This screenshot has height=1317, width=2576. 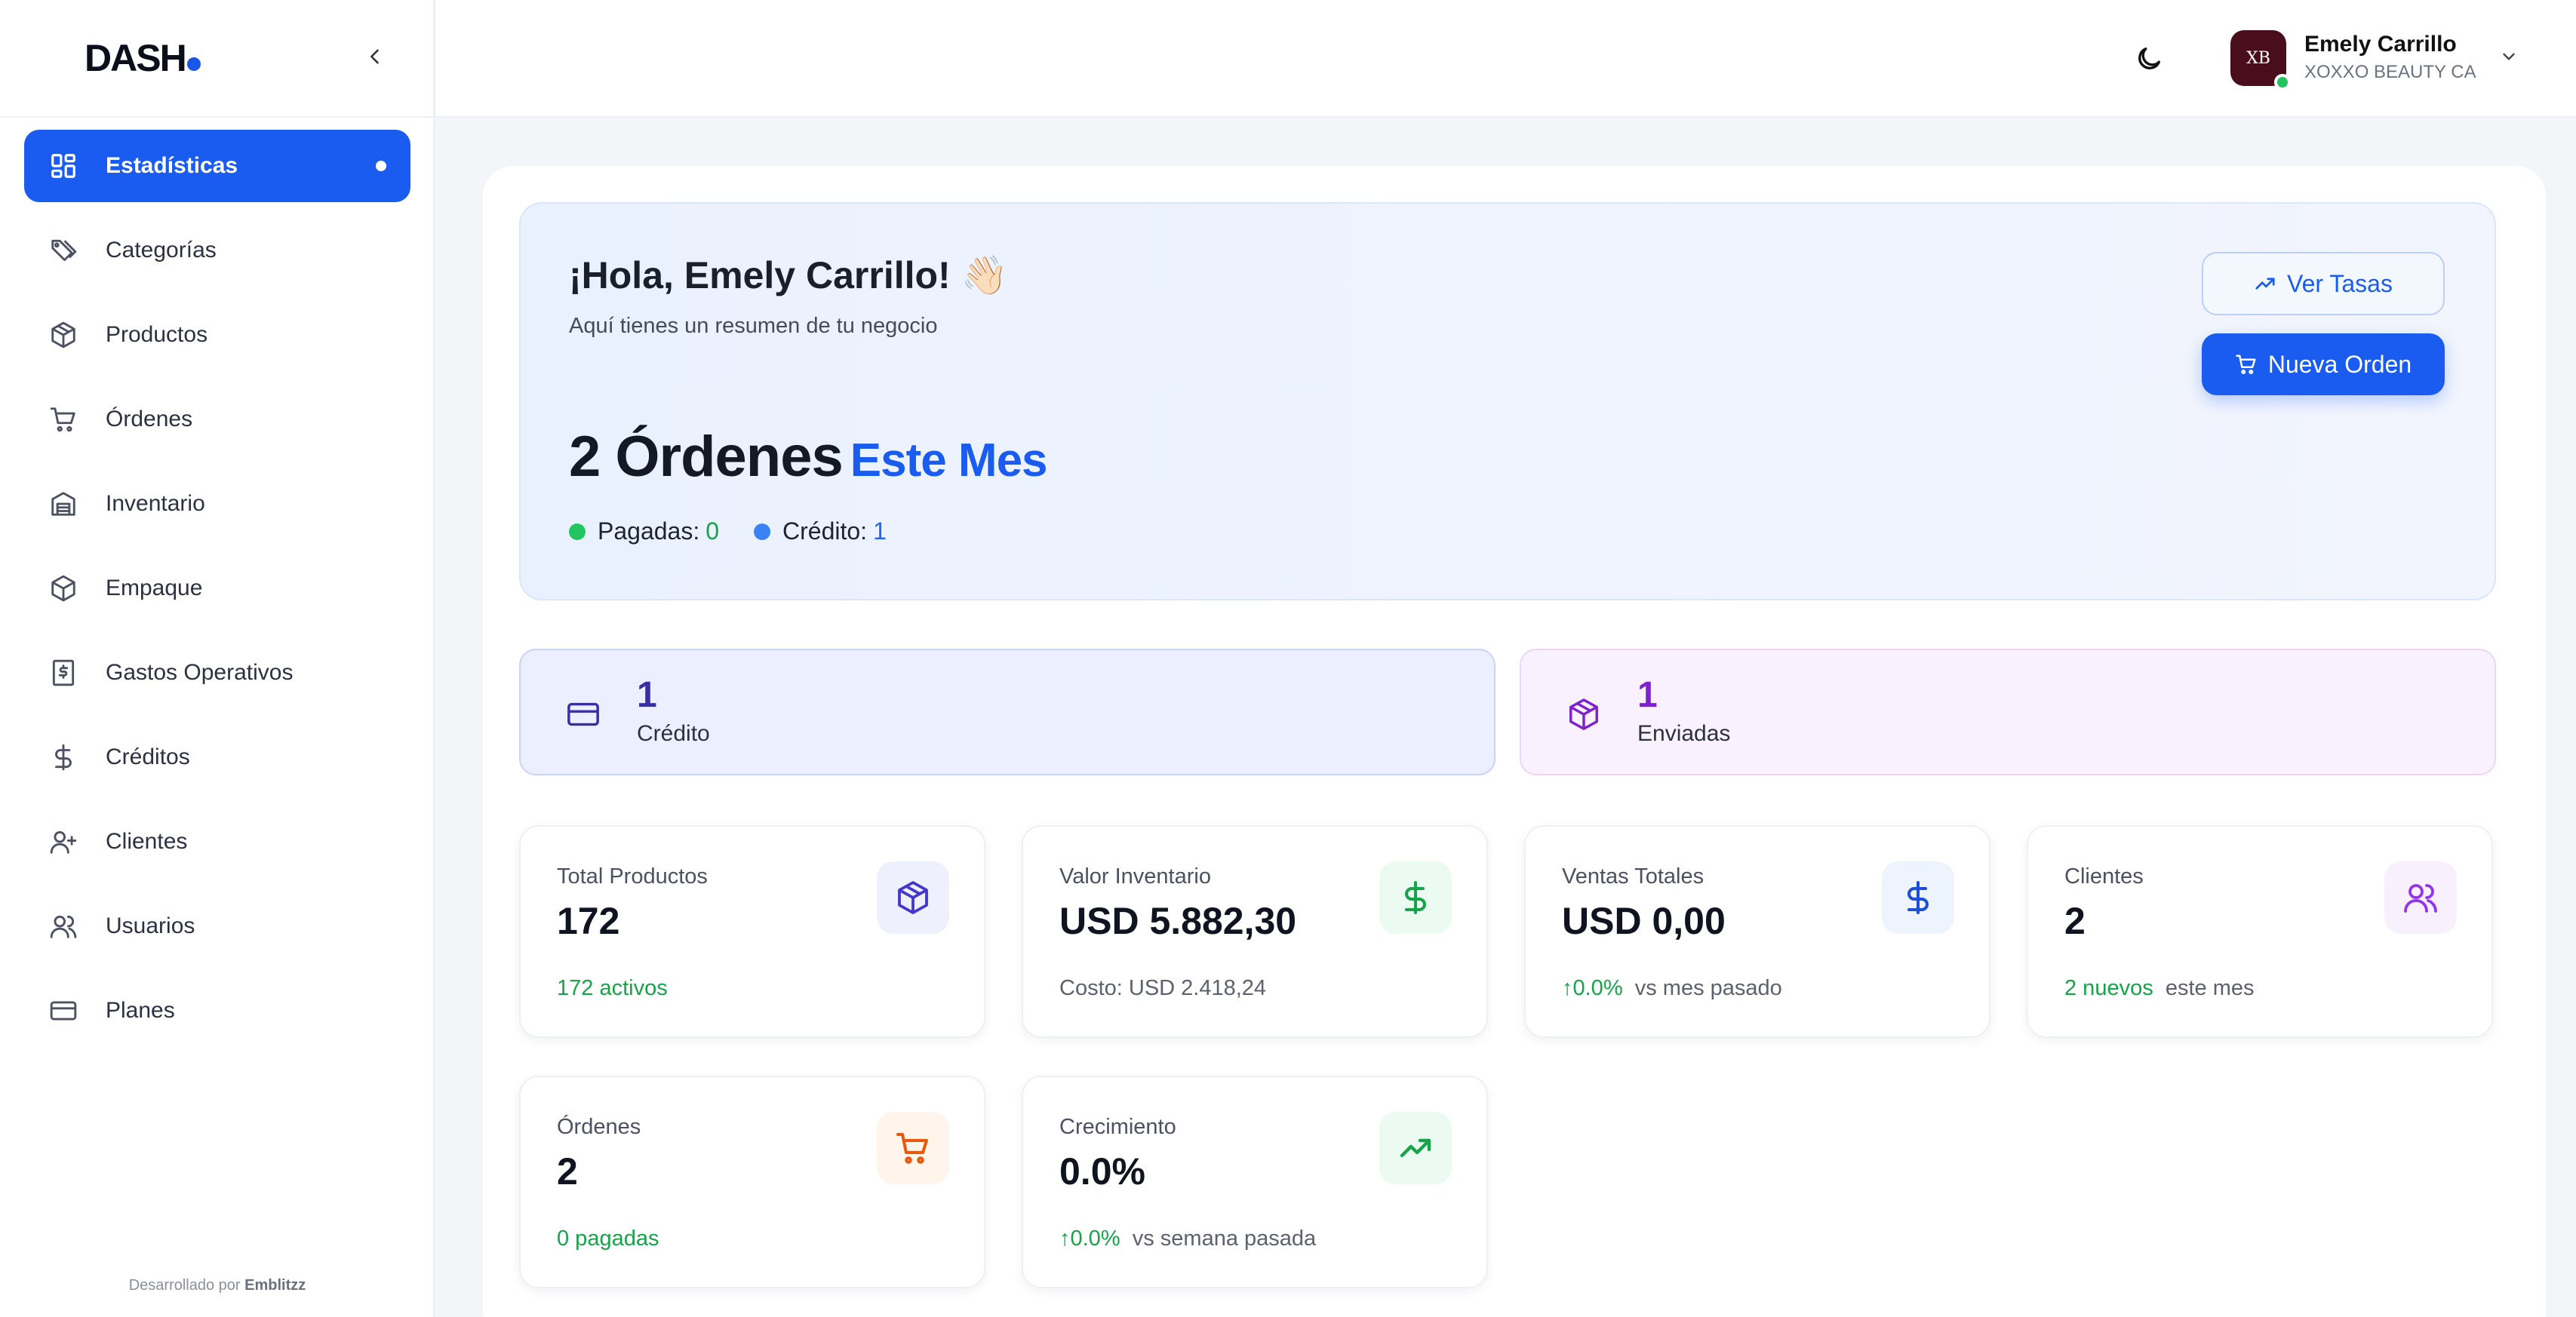 I want to click on stat-footer-highlight: 0 pagadas, so click(x=608, y=1238).